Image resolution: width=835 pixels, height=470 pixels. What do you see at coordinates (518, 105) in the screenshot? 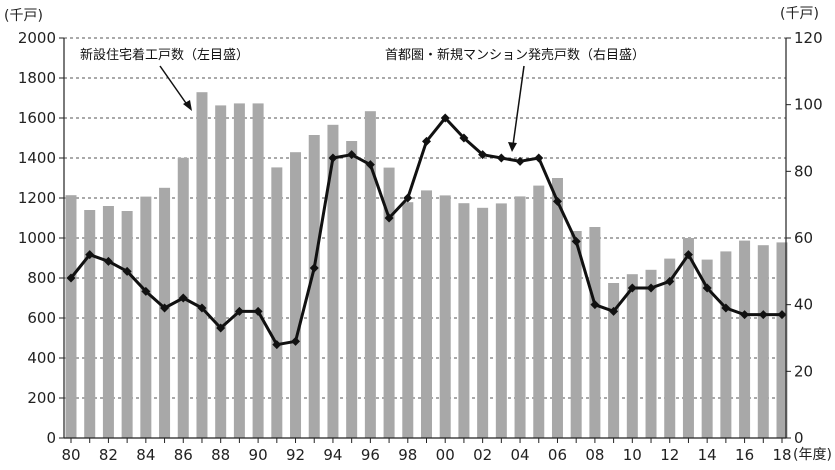
I see `annotation-arrow-line` at bounding box center [518, 105].